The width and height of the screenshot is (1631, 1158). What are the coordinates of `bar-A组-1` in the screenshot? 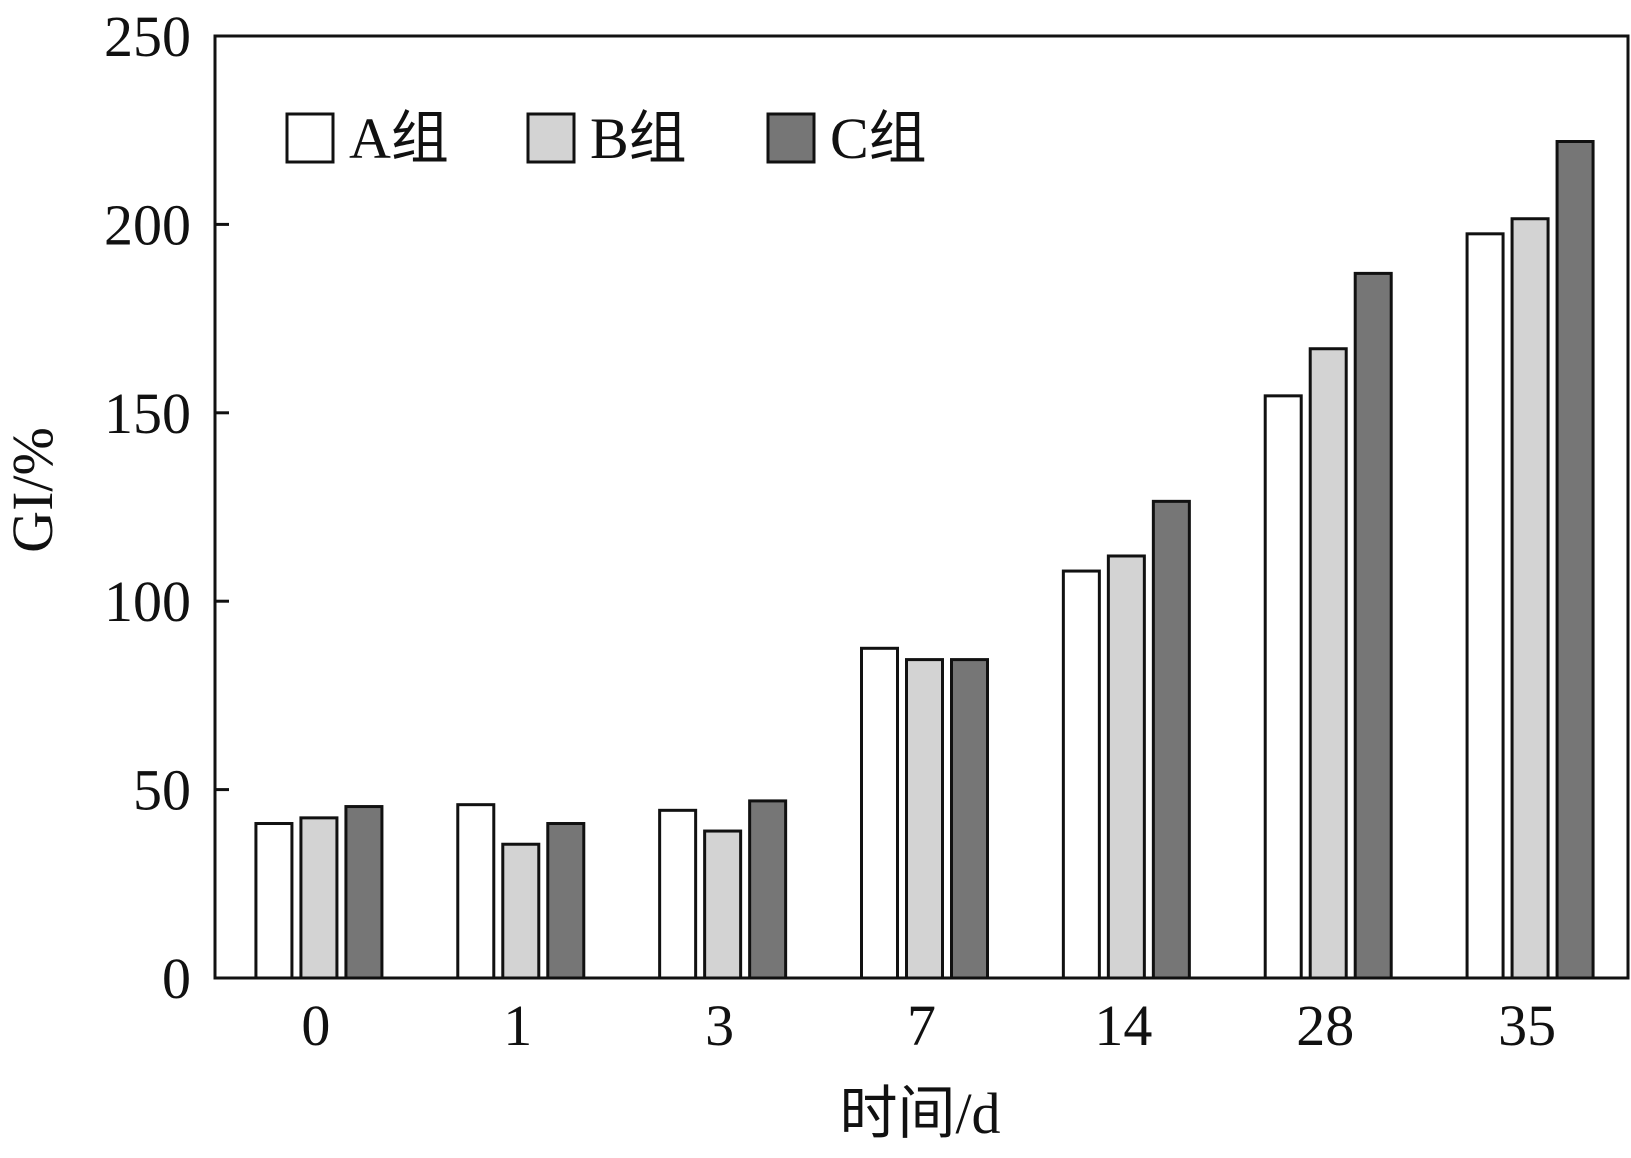 It's located at (476, 891).